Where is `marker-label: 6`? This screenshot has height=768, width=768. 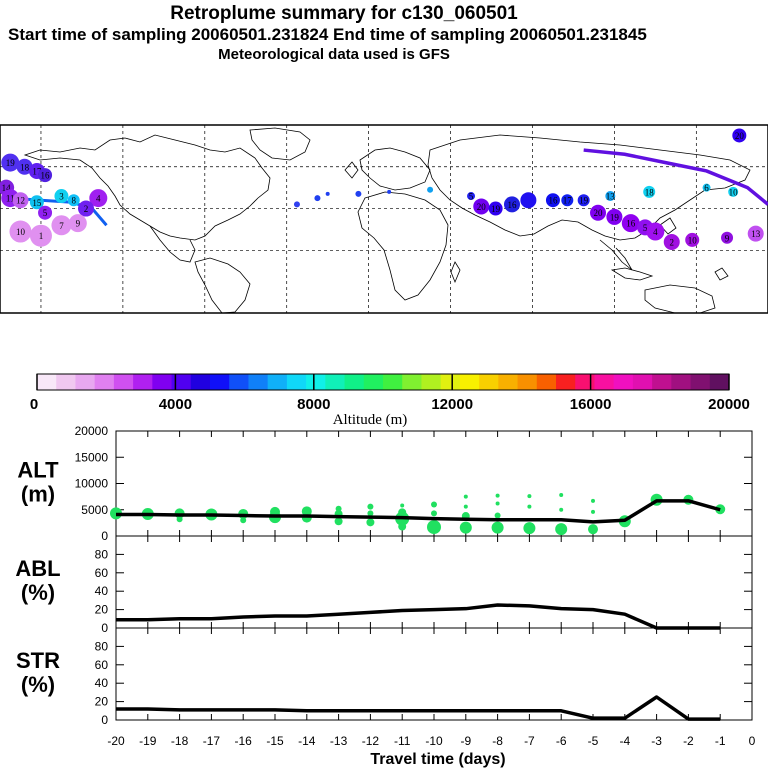
marker-label: 6 is located at coordinates (706, 188).